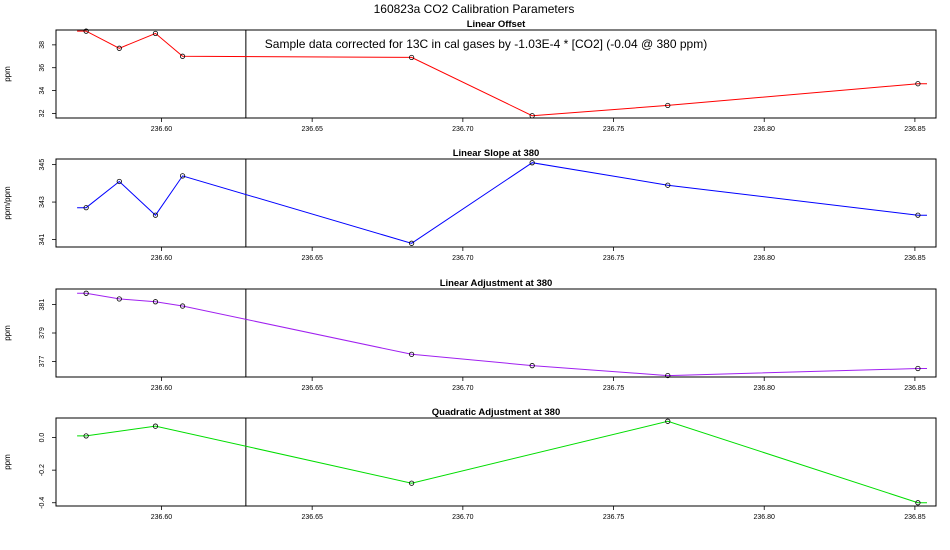  I want to click on y-tick-label: 381, so click(42, 305).